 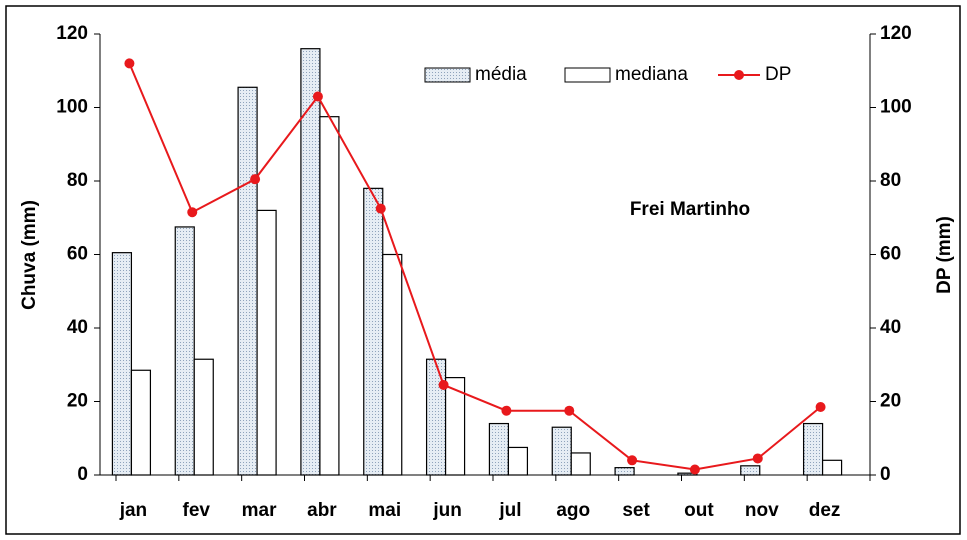 I want to click on y-tick-label: 20, so click(x=77, y=401).